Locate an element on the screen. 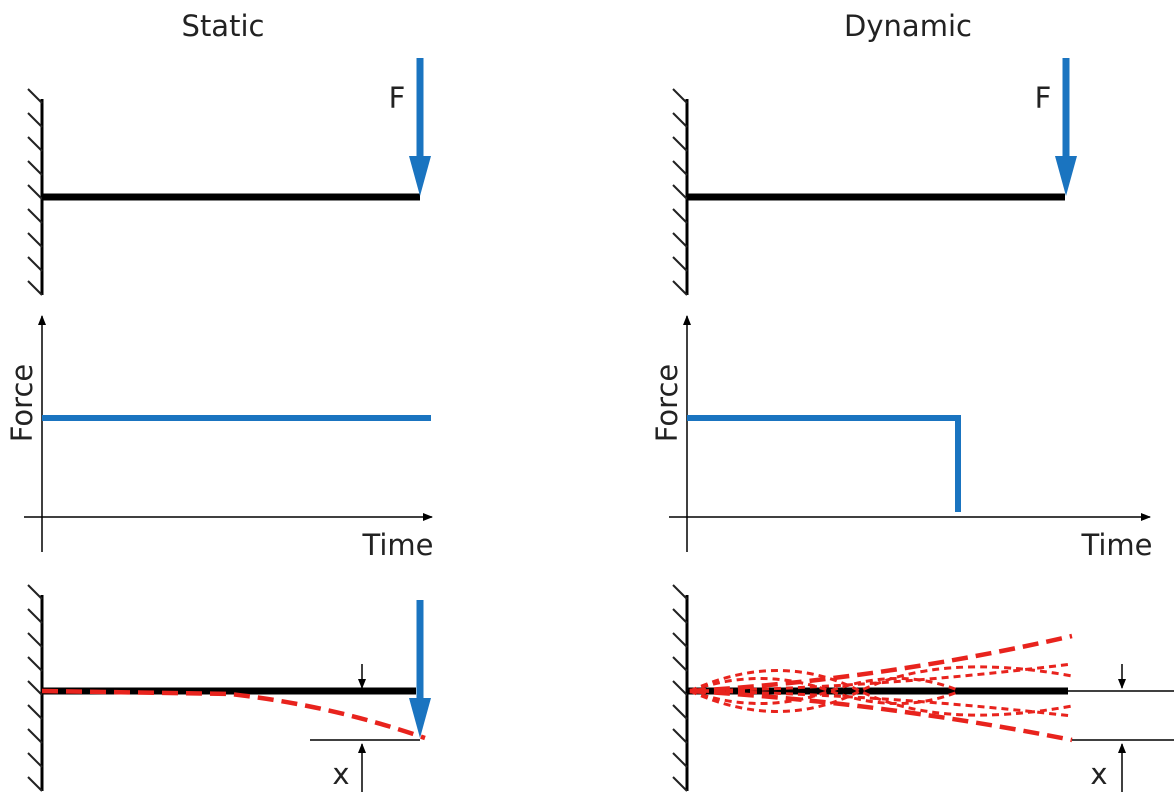  vibration-modes is located at coordinates (881, 688).